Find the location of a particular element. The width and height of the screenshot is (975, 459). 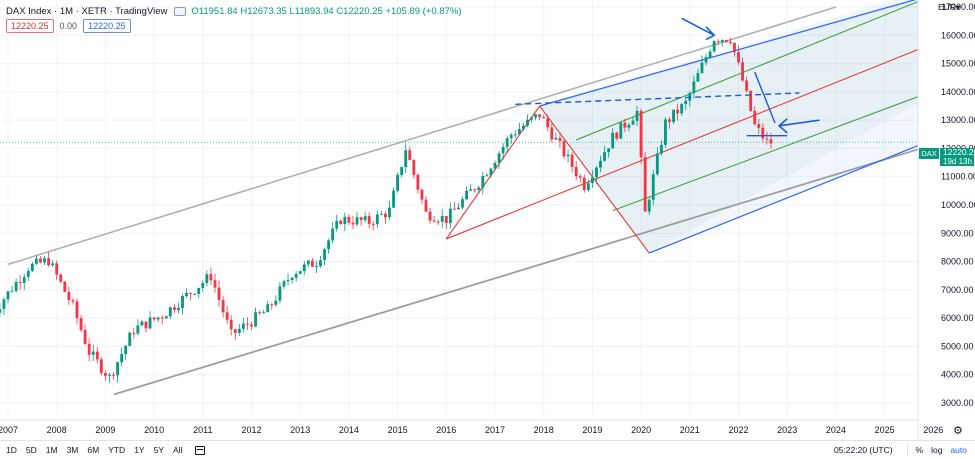

price-axis-tick: 5000.00 is located at coordinates (957, 346).